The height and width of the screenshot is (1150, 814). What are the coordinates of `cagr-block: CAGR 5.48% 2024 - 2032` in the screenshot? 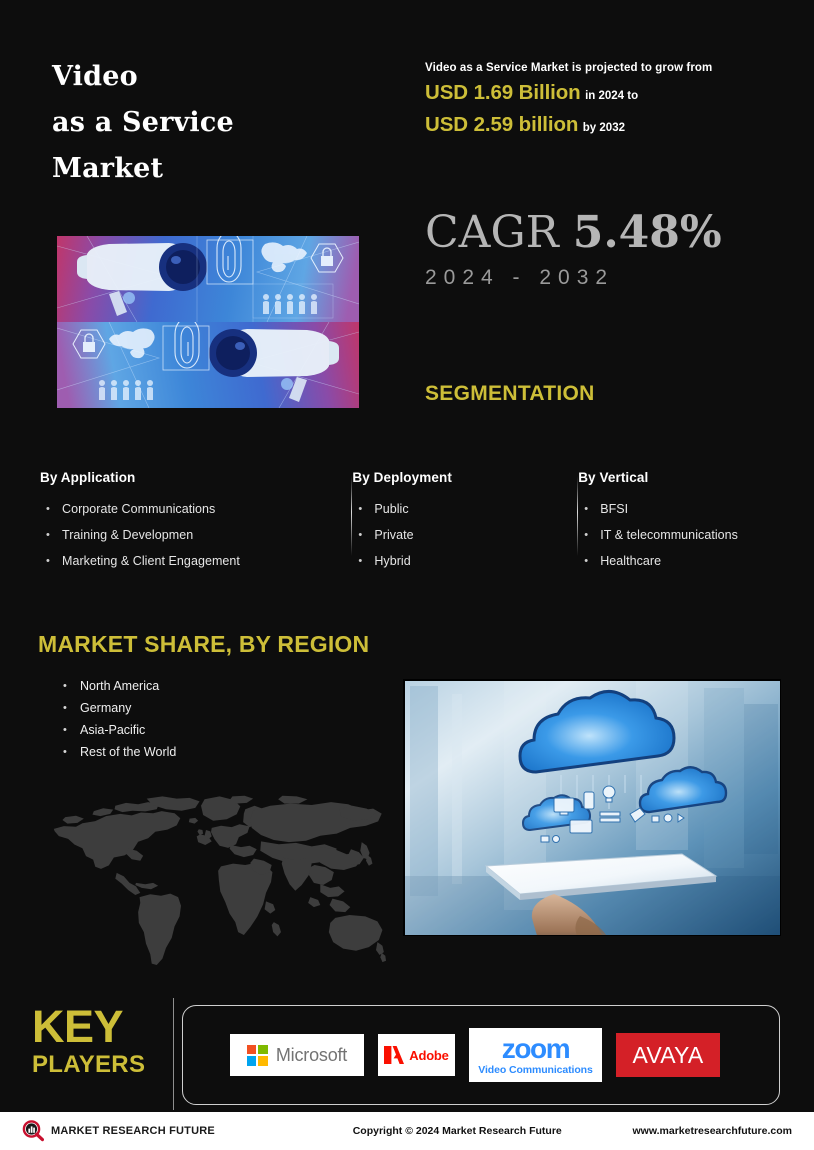 It's located at (573, 248).